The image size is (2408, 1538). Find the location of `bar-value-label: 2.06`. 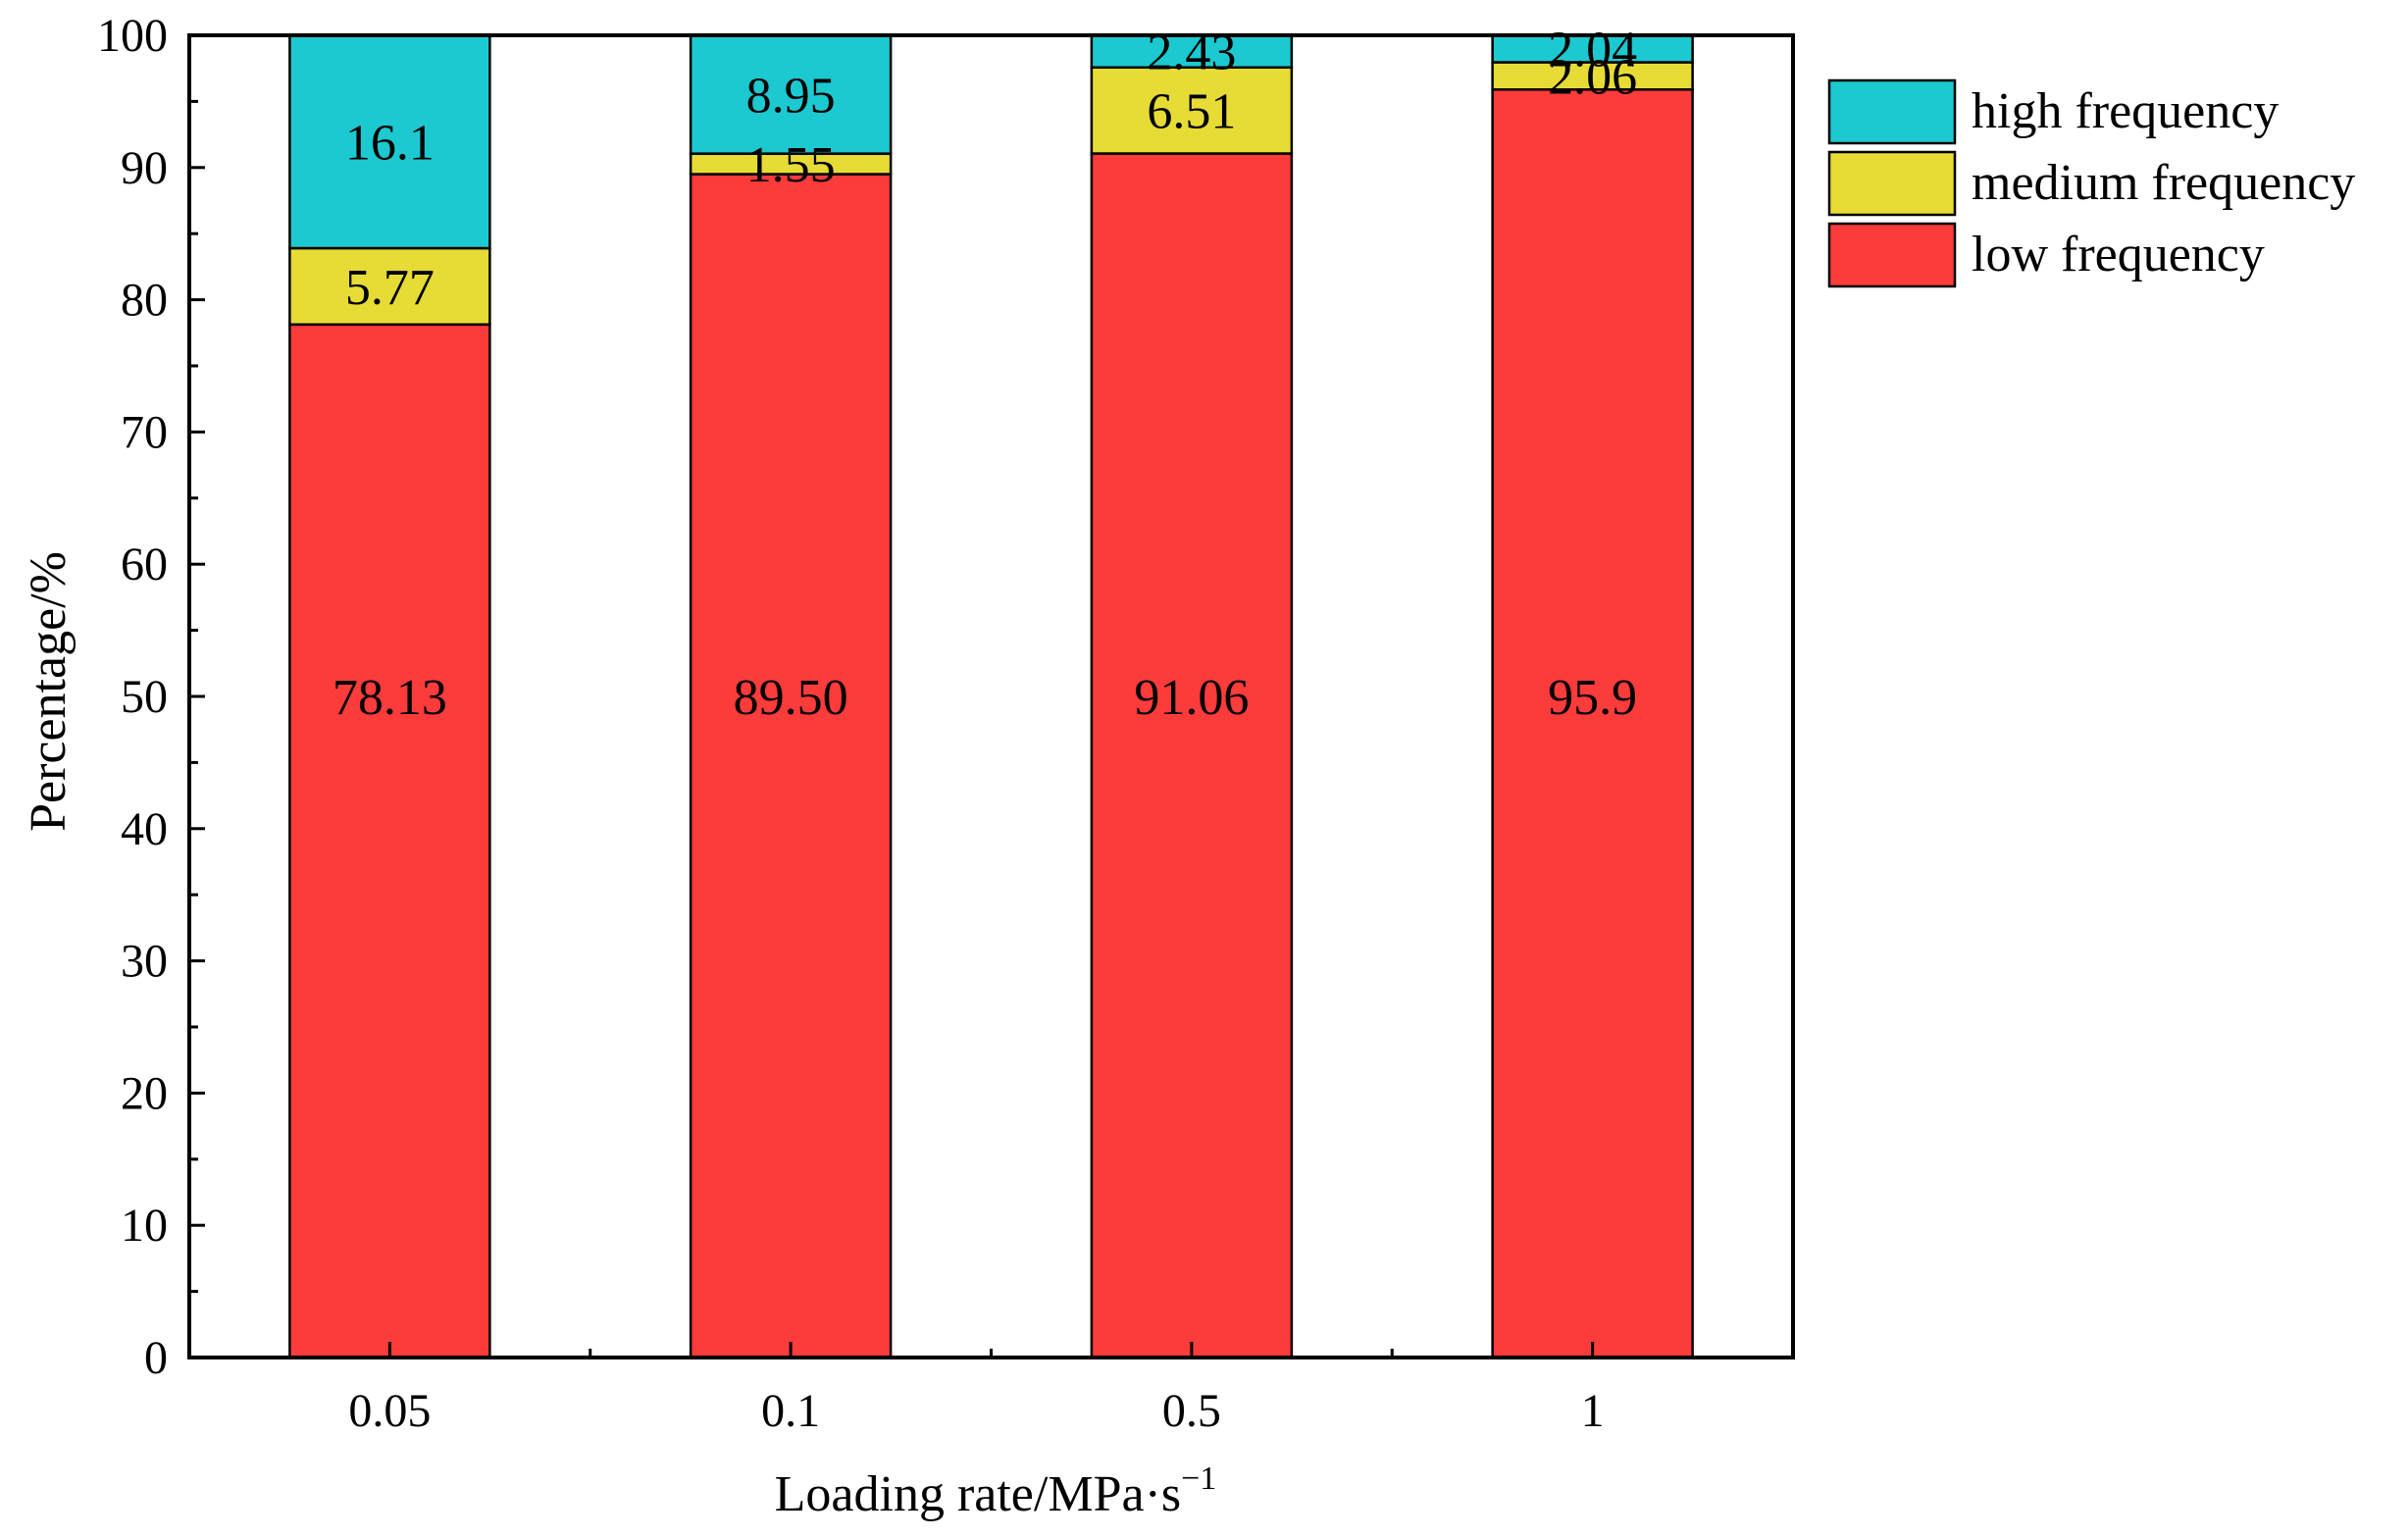

bar-value-label: 2.06 is located at coordinates (1592, 77).